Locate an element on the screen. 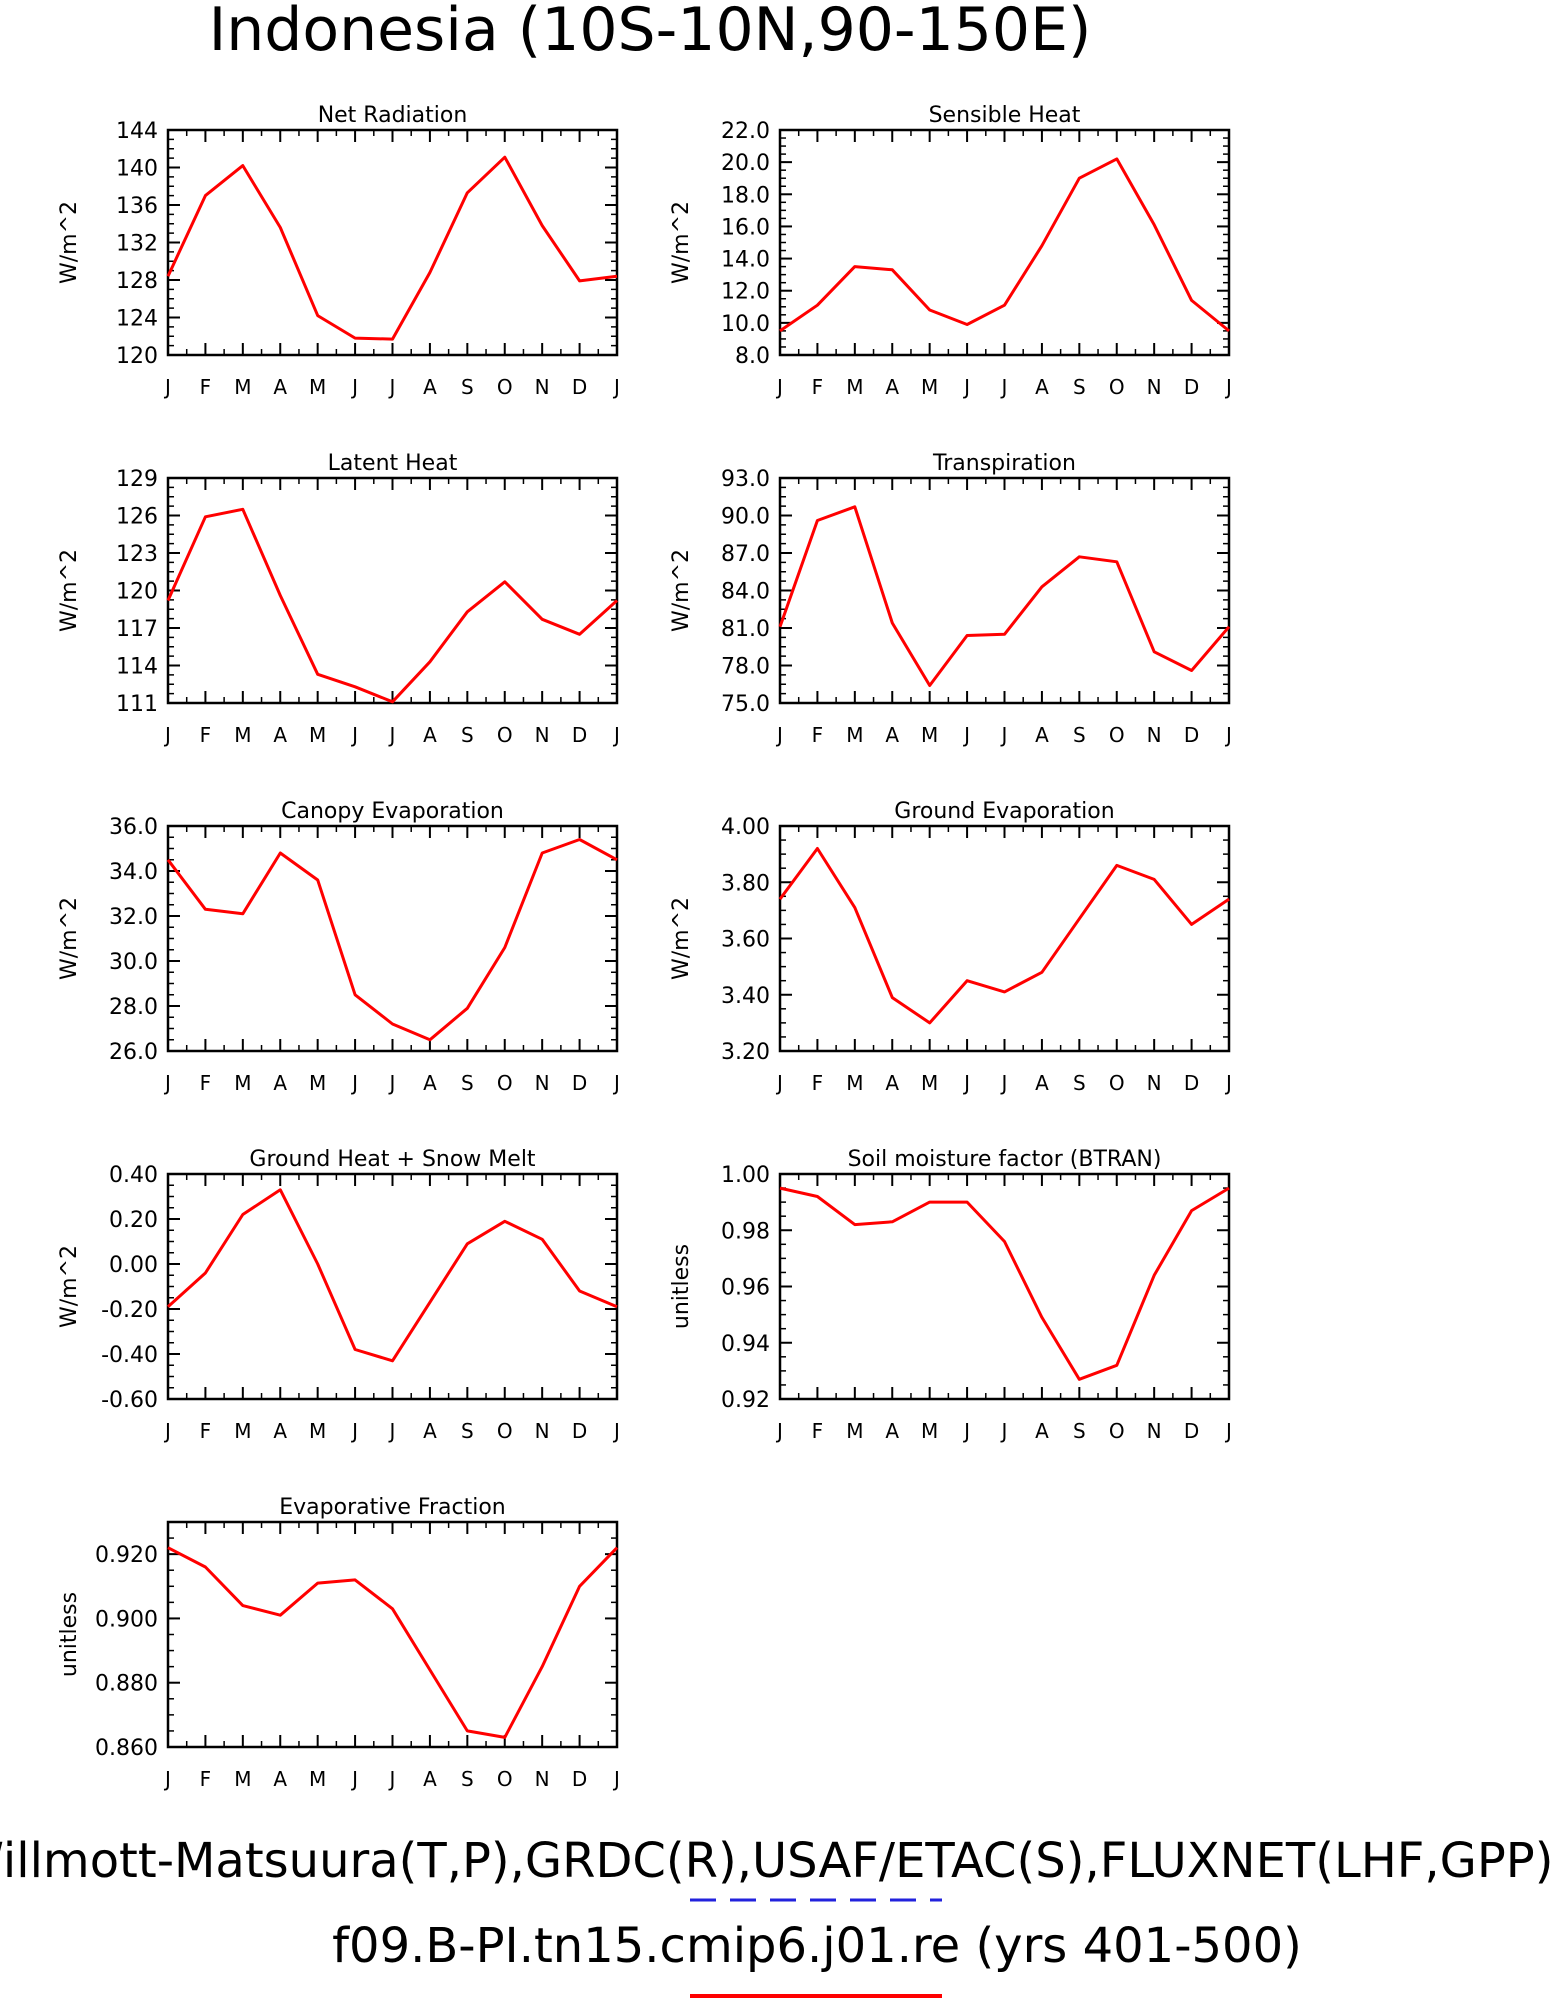 This screenshot has height=2001, width=1554. y-tick-label: -0.40 is located at coordinates (129, 1355).